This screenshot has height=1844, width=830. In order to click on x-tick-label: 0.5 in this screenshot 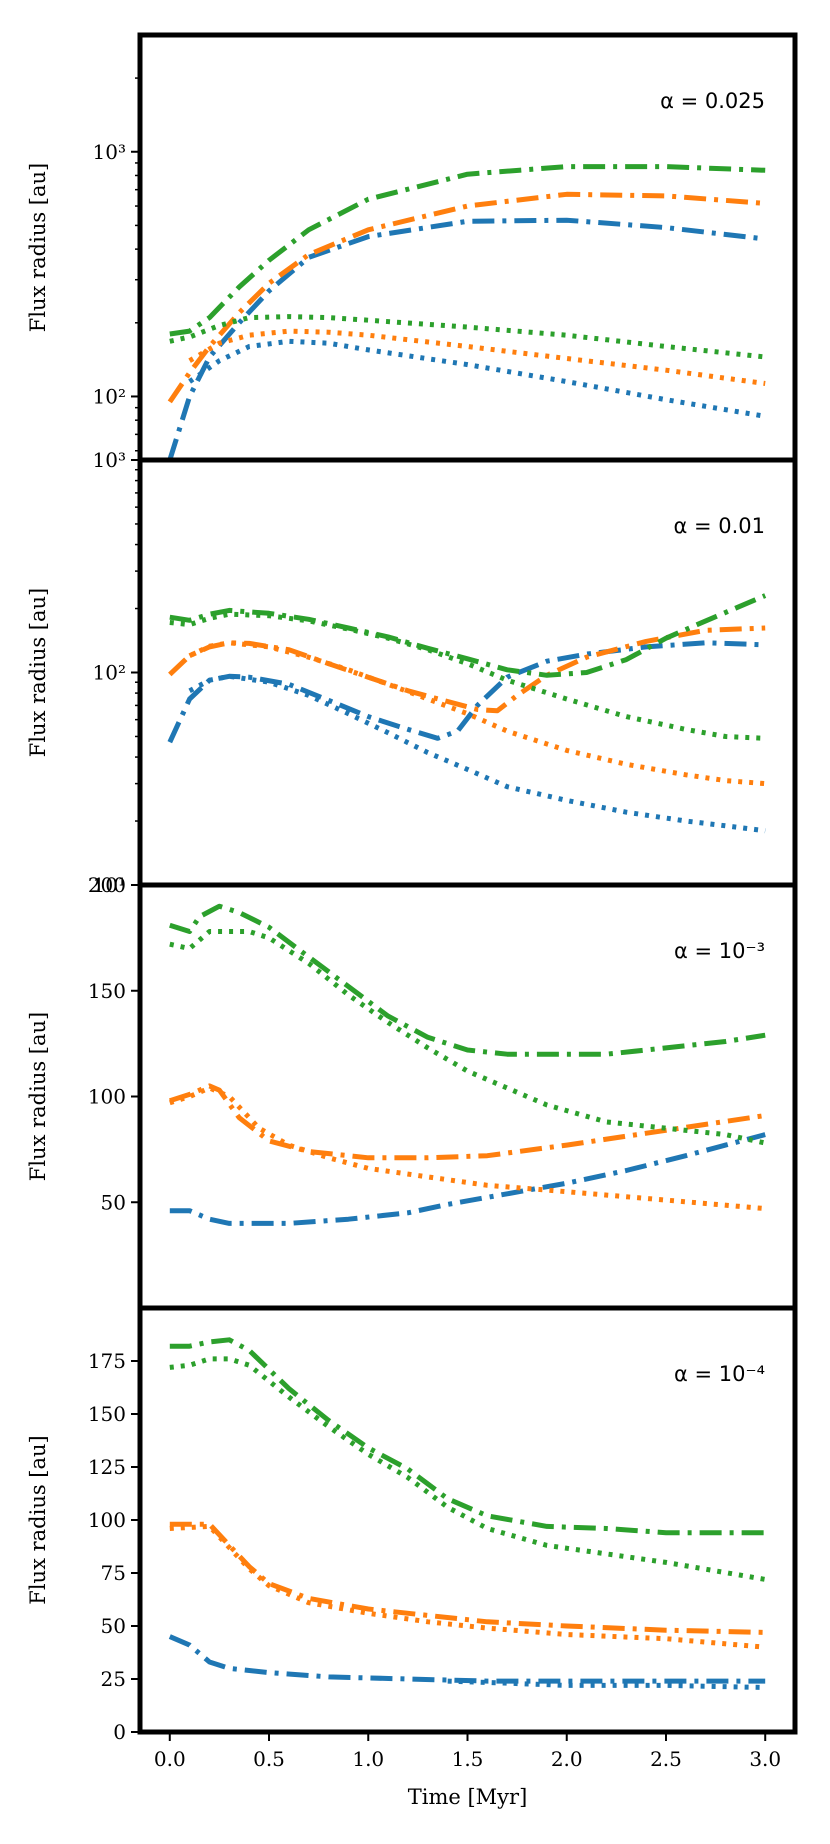, I will do `click(269, 1759)`.